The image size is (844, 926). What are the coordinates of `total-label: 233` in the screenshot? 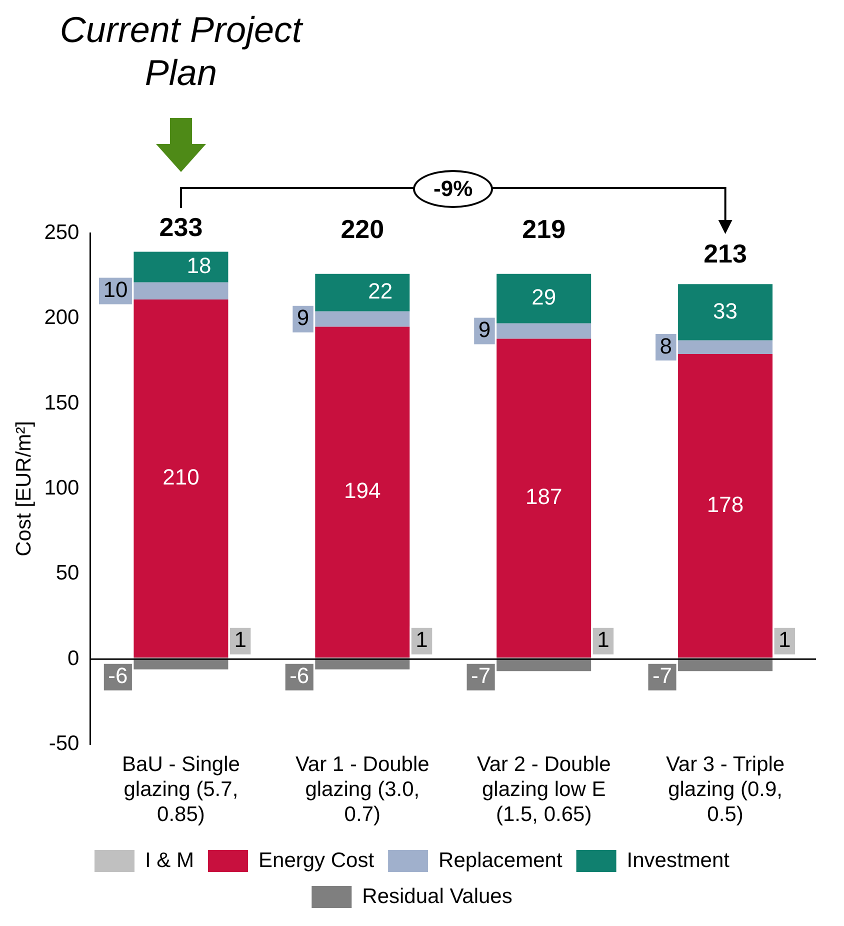 It's located at (181, 227).